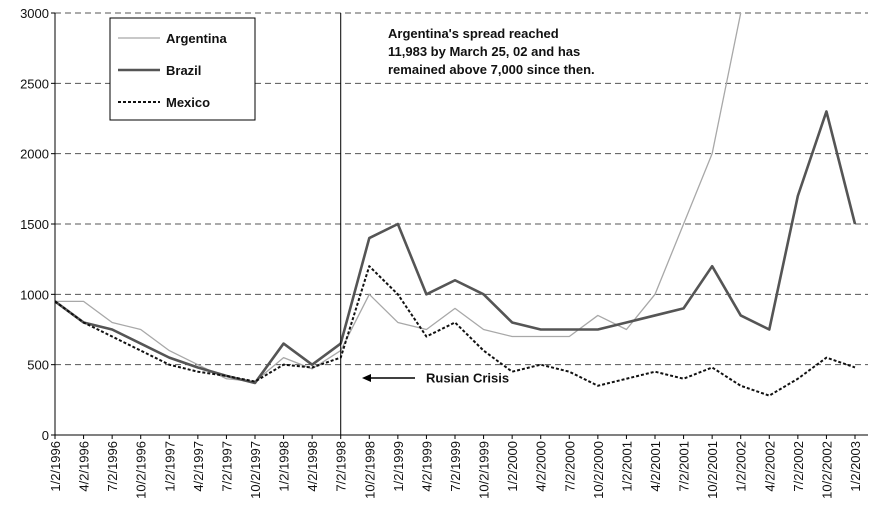  Describe the element at coordinates (183, 70) in the screenshot. I see `legend-label: Brazil` at that location.